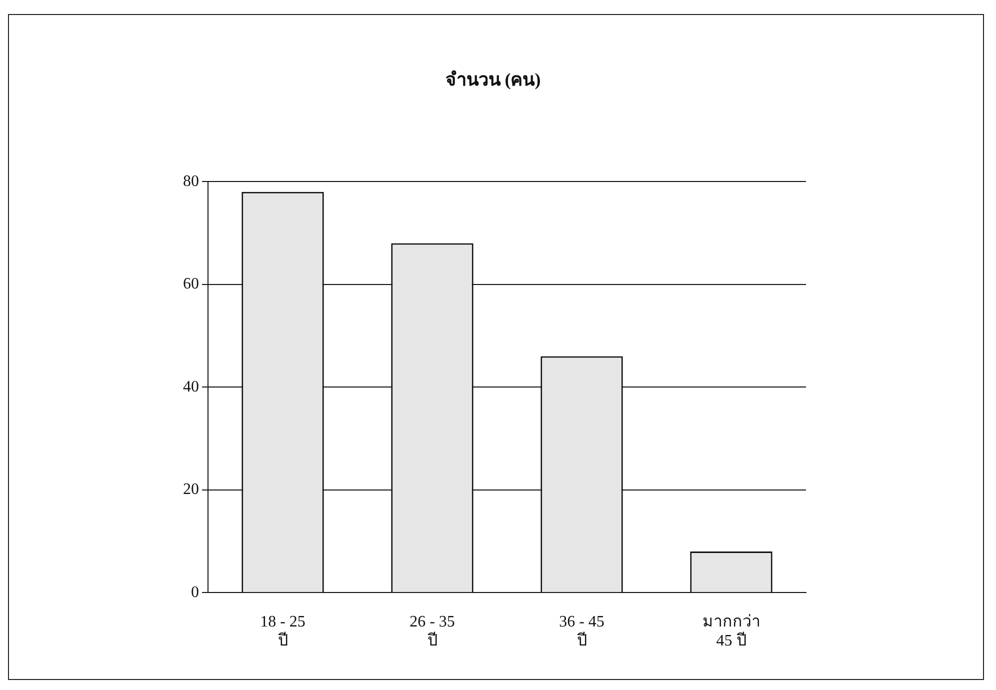 This screenshot has width=996, height=690. I want to click on y-tick-label: 80, so click(191, 181).